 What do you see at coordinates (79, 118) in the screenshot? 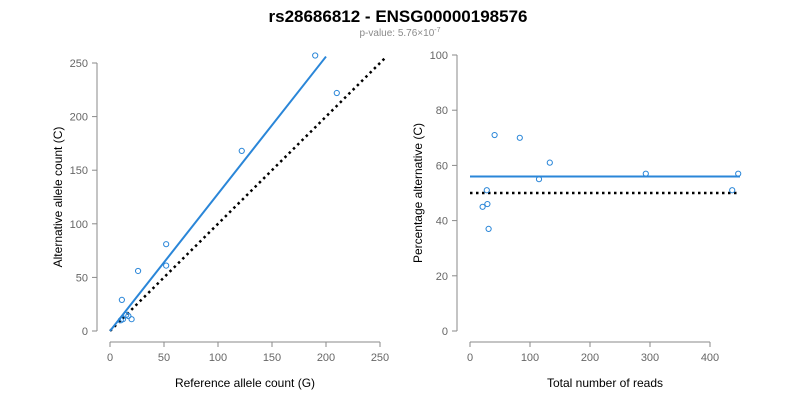
I see `y-tick-label: 200` at bounding box center [79, 118].